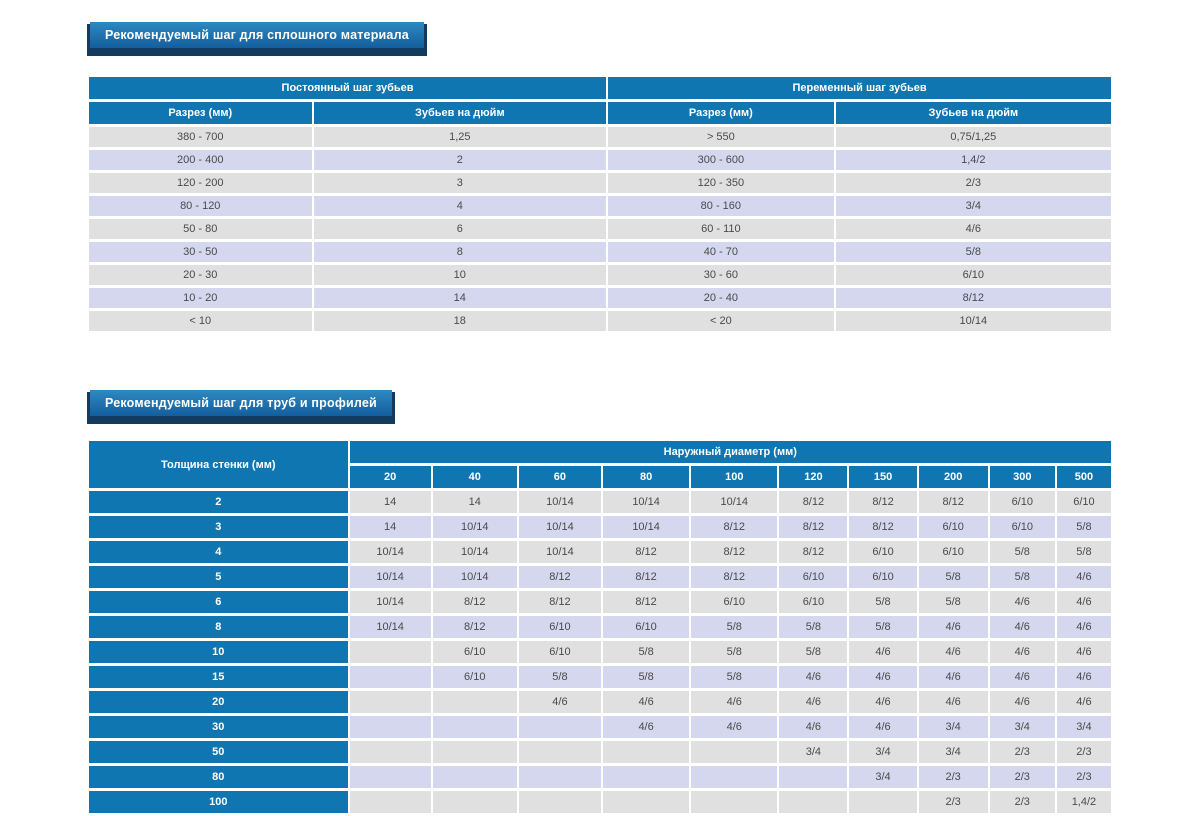 The width and height of the screenshot is (1200, 816). I want to click on table-cell: > 550, so click(721, 137).